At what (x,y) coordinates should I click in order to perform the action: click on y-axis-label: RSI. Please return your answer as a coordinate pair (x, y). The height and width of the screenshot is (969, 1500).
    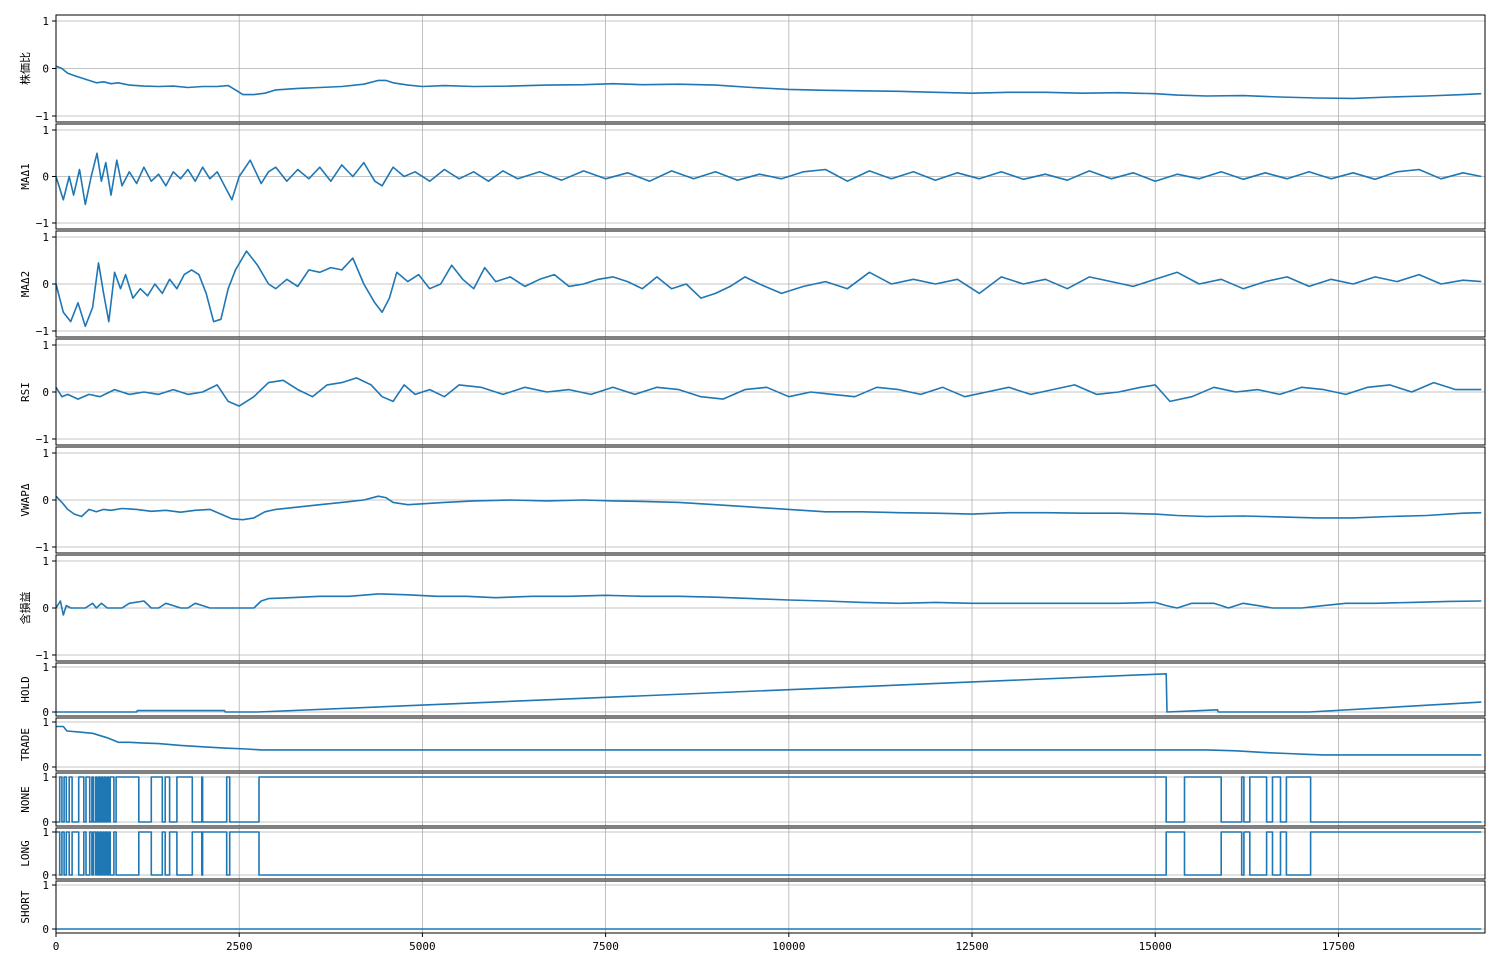
    Looking at the image, I should click on (25, 392).